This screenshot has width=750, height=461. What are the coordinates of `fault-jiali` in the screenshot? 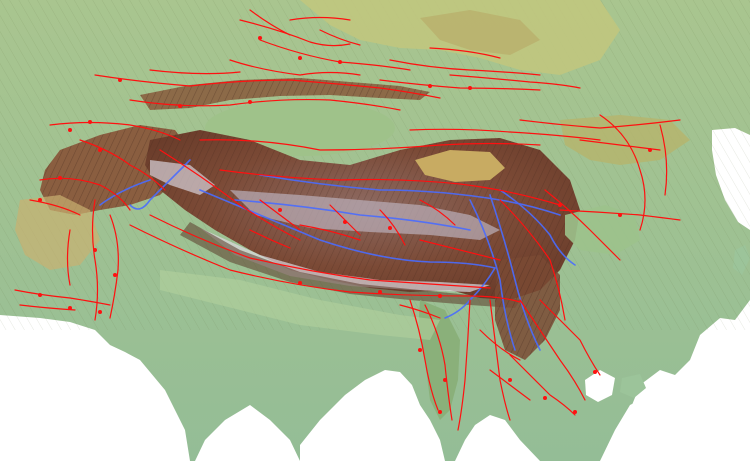 It's located at (460, 250).